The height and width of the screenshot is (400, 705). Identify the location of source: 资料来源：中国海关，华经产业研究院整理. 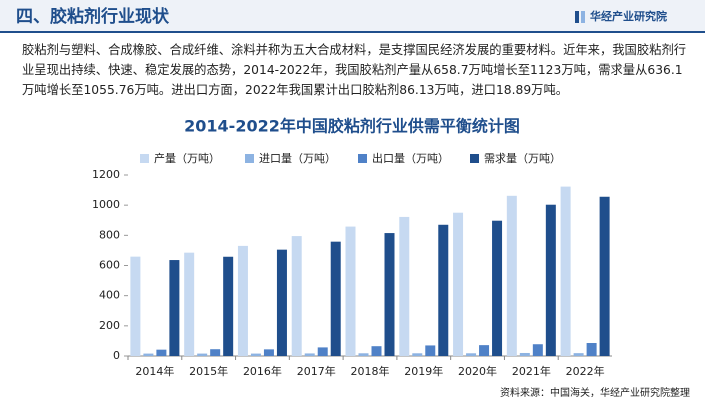
(595, 392).